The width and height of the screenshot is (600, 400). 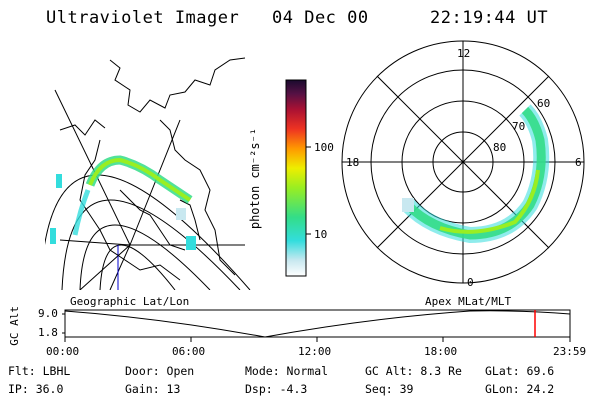 I want to click on timeline-frame, so click(x=317, y=323).